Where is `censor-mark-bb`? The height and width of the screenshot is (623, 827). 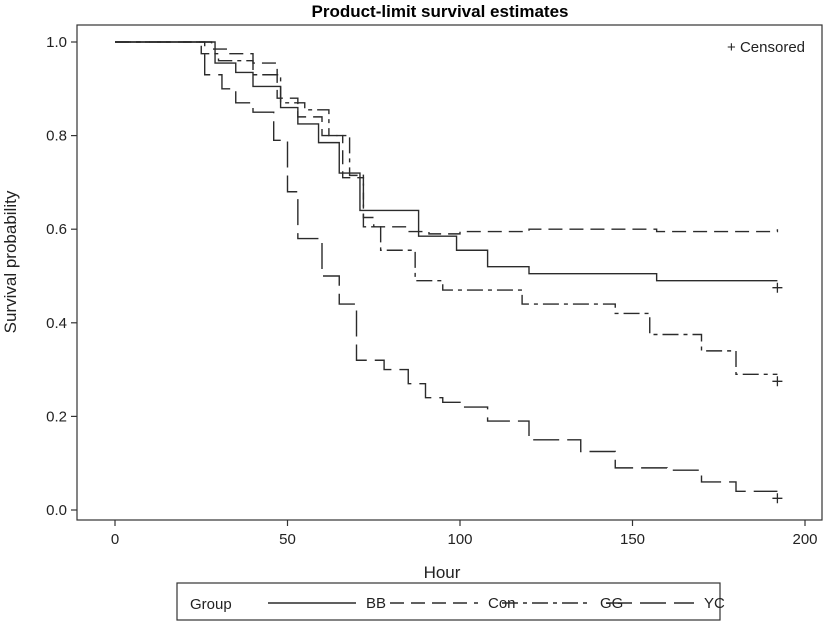 censor-mark-bb is located at coordinates (777, 287).